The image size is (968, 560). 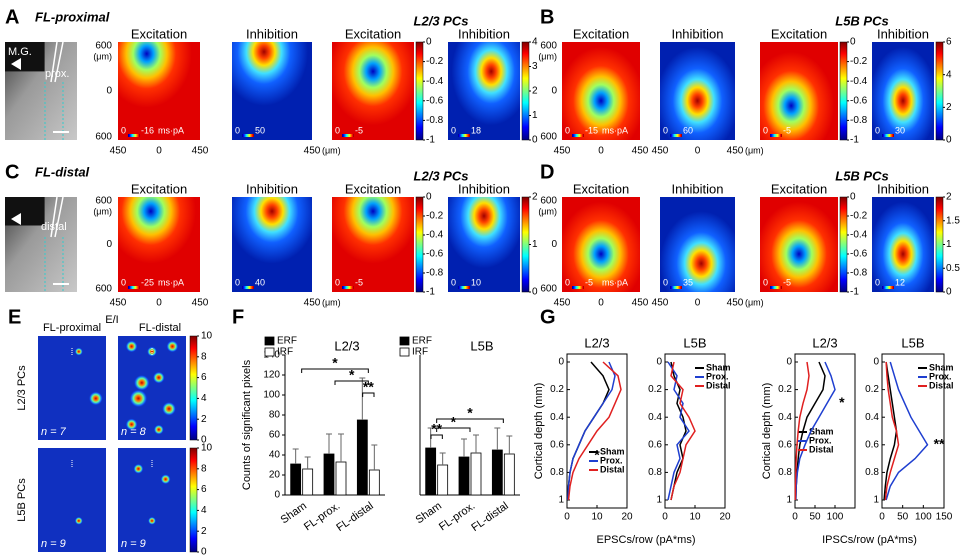 I want to click on colorbar-tick-label: 2, so click(x=535, y=91).